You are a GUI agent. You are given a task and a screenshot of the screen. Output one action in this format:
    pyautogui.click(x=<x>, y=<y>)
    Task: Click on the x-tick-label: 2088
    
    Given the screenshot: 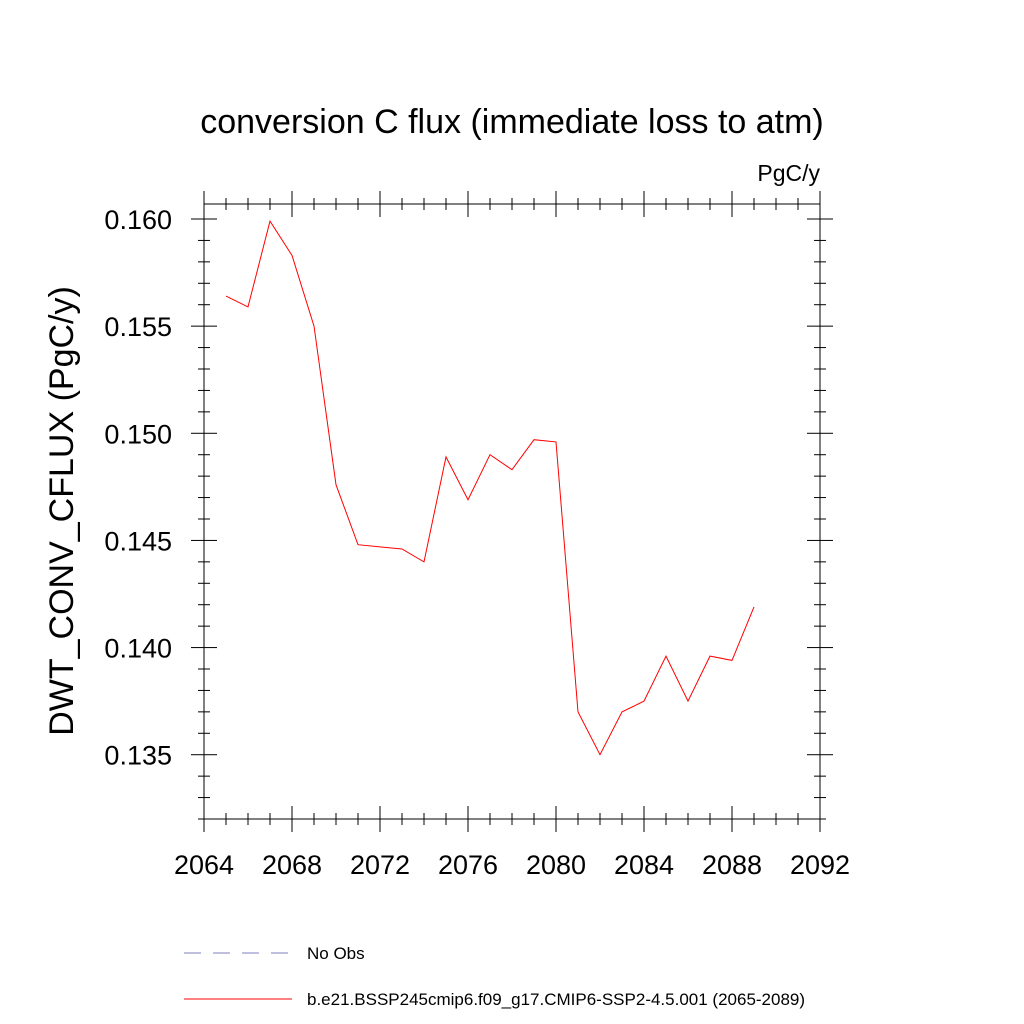 What is the action you would take?
    pyautogui.click(x=732, y=865)
    